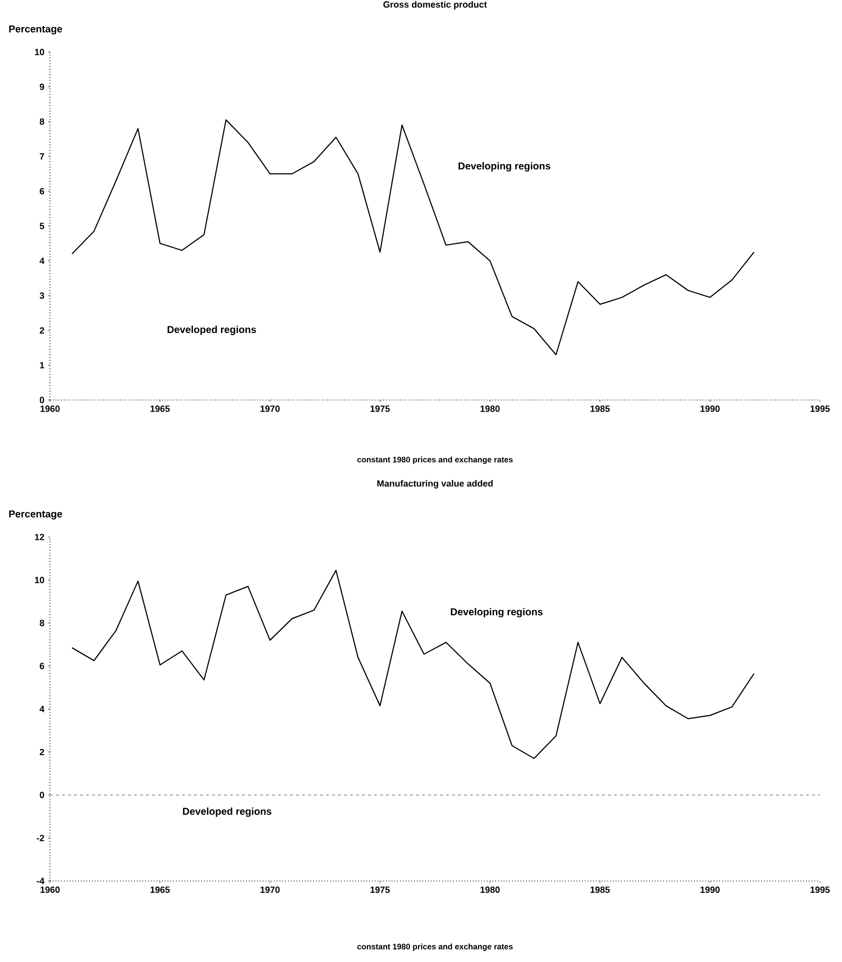 This screenshot has height=962, width=842. What do you see at coordinates (435, 484) in the screenshot?
I see `chart-title: Manufacturing value added` at bounding box center [435, 484].